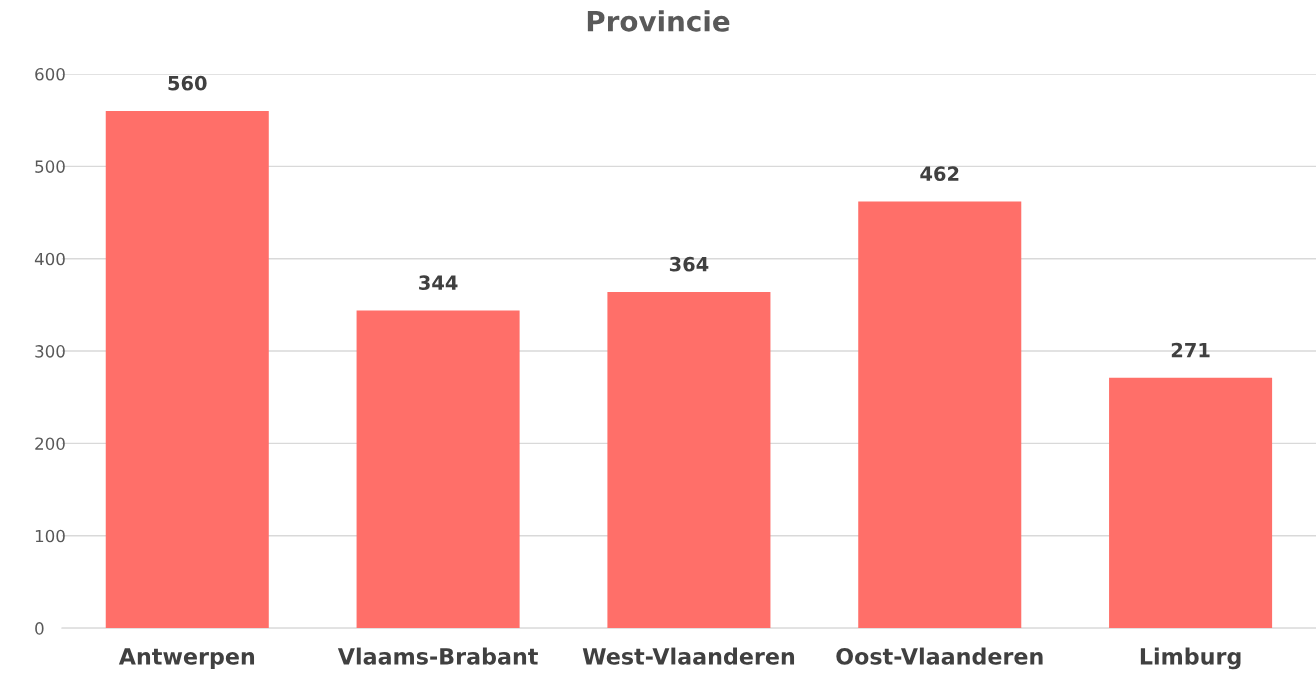  I want to click on x-tick-label: Oost-Vlaanderen, so click(939, 656).